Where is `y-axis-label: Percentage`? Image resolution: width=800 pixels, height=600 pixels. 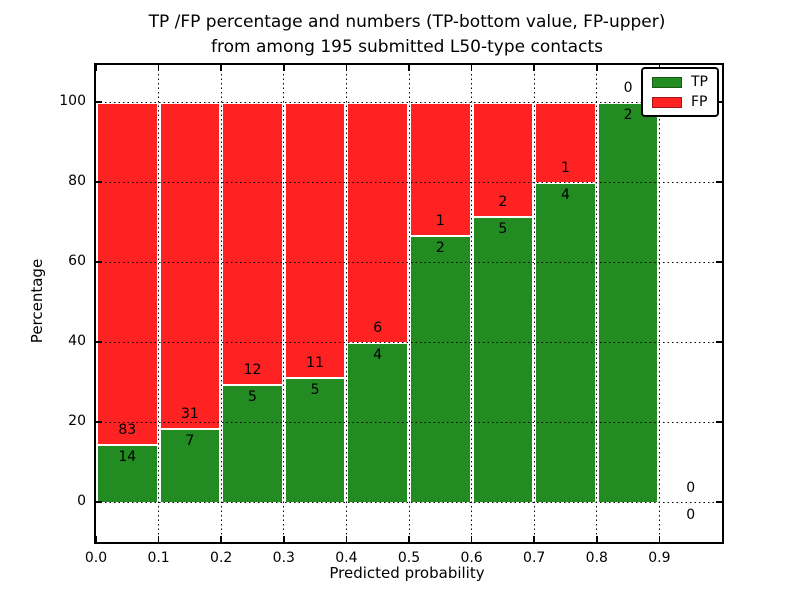
y-axis-label: Percentage is located at coordinates (37, 301).